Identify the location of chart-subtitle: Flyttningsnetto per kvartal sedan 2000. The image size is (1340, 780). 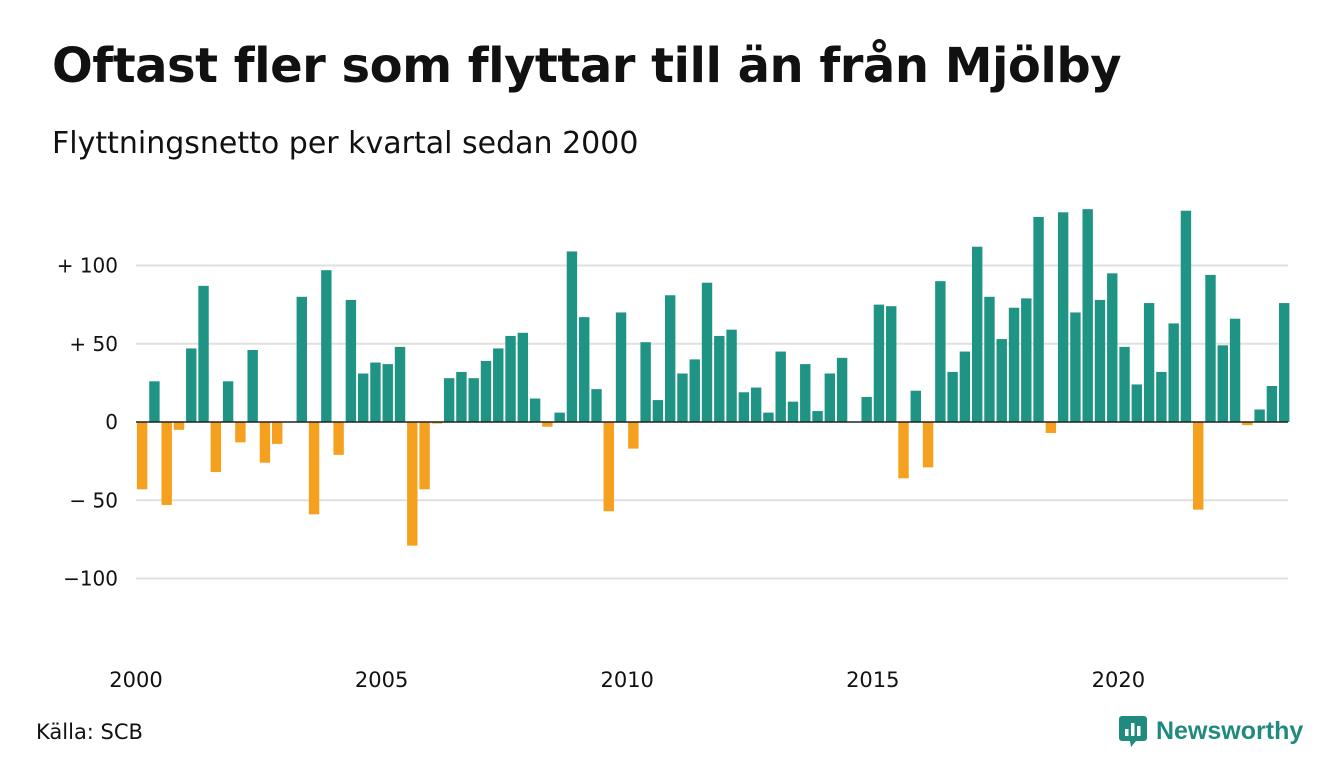
(345, 143).